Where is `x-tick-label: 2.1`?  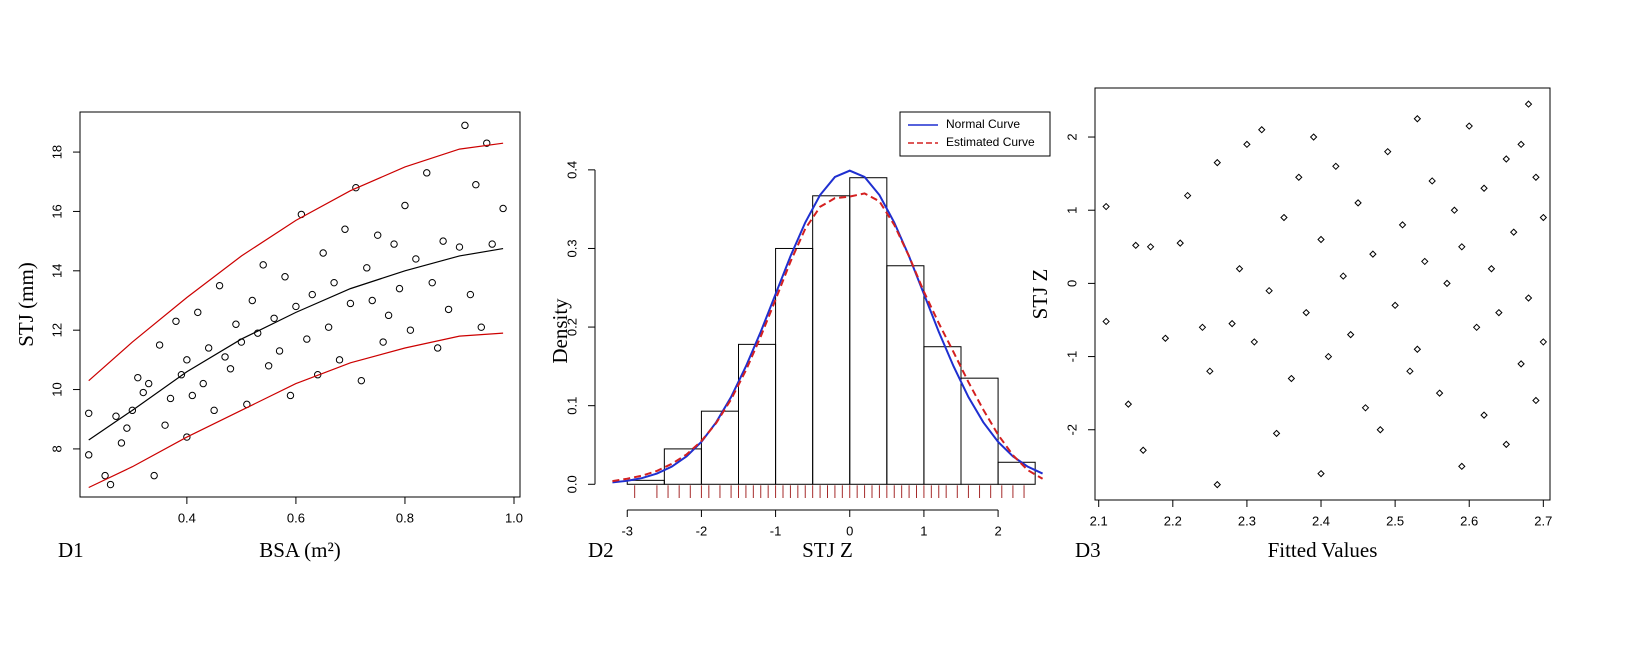 x-tick-label: 2.1 is located at coordinates (1099, 520).